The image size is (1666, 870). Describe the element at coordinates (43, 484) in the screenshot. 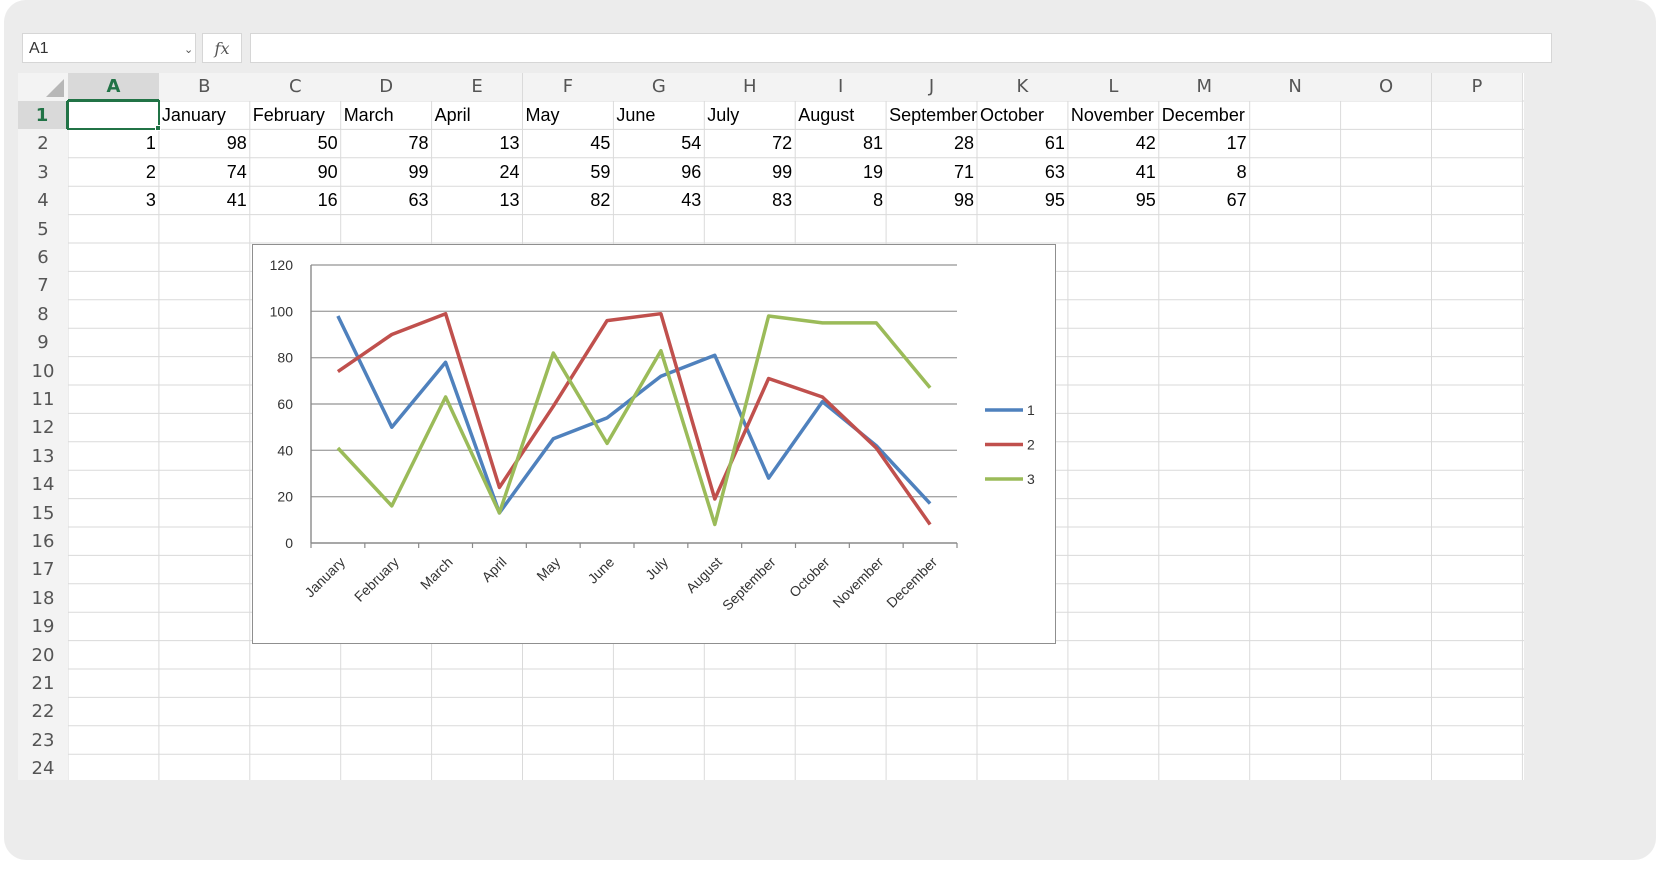

I see `row-header-14: 14` at that location.